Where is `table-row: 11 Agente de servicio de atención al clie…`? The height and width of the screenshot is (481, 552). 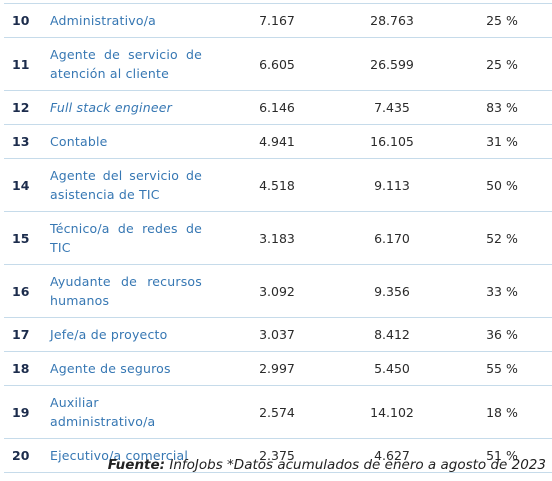
table-row: 11 Agente de servicio de atención al clie… is located at coordinates (278, 64).